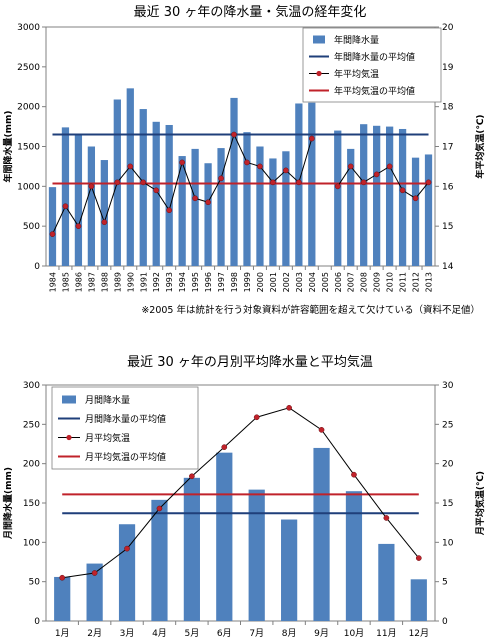 The width and height of the screenshot is (500, 644). What do you see at coordinates (273, 182) in the screenshot?
I see `temperature-point-2001` at bounding box center [273, 182].